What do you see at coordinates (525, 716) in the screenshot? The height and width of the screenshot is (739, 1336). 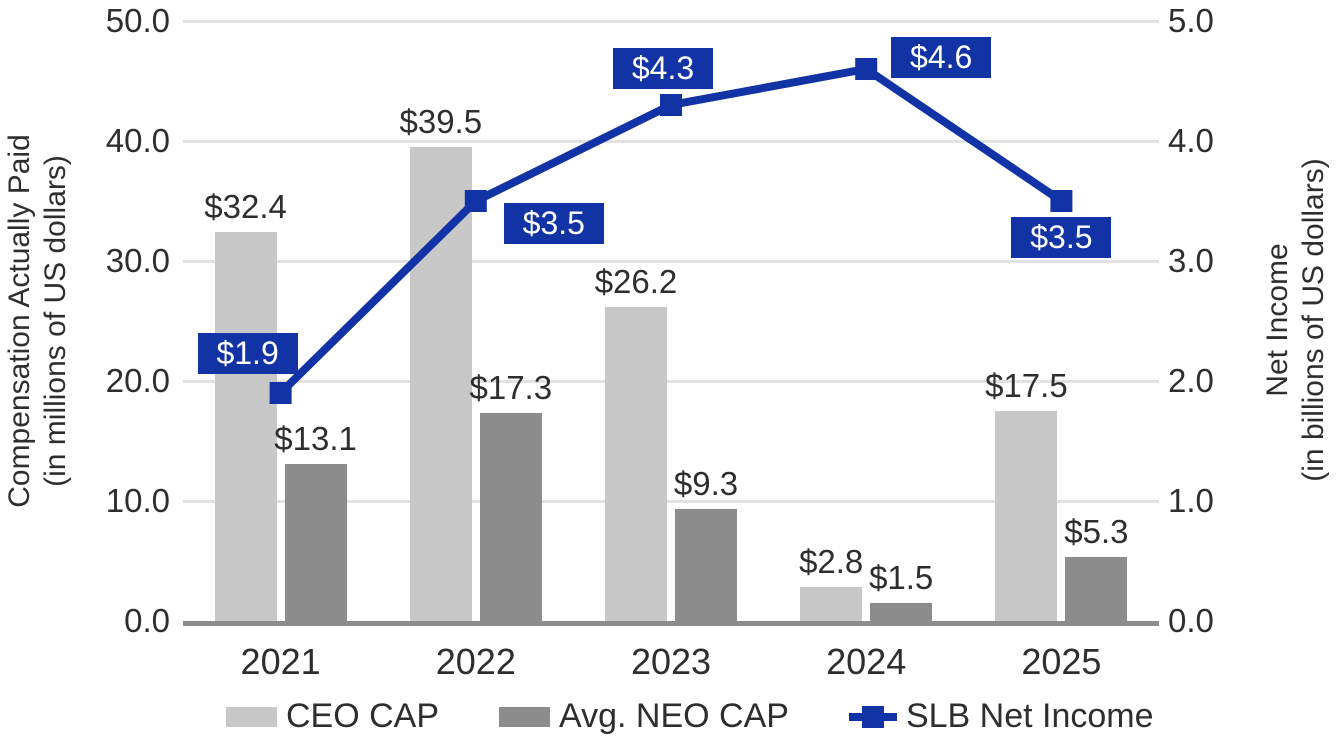 I see `avg-neo-cap-swatch-icon` at bounding box center [525, 716].